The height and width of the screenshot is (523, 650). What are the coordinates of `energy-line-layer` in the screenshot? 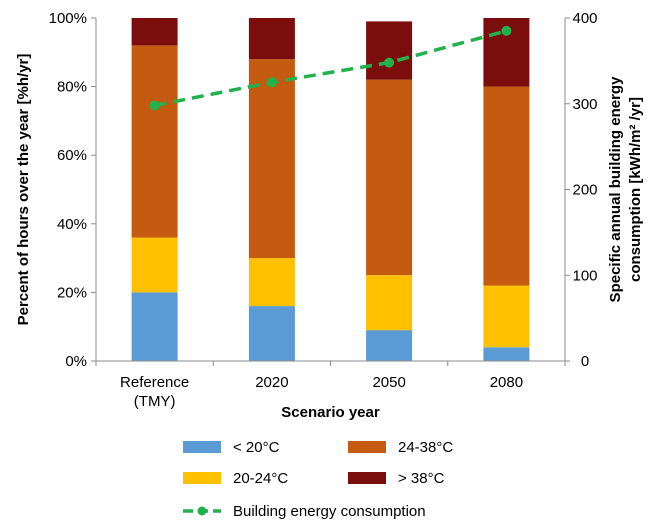 It's located at (330, 68).